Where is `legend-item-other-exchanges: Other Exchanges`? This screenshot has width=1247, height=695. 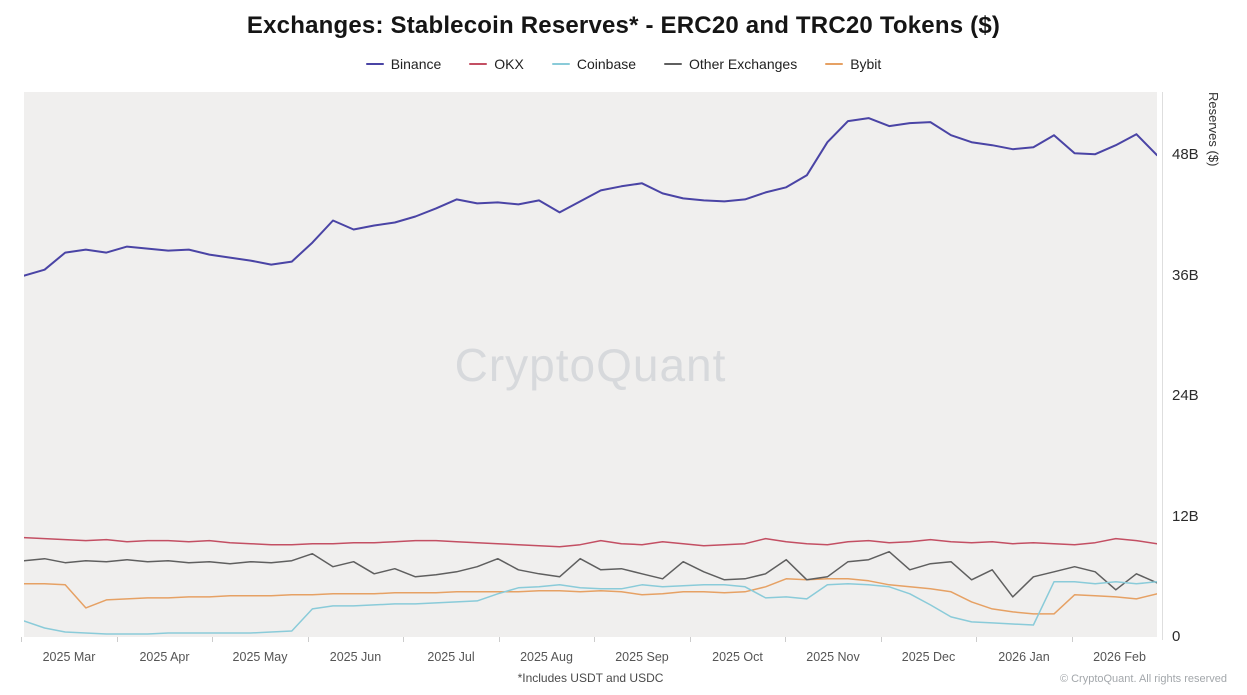
legend-item-other-exchanges: Other Exchanges is located at coordinates (730, 64).